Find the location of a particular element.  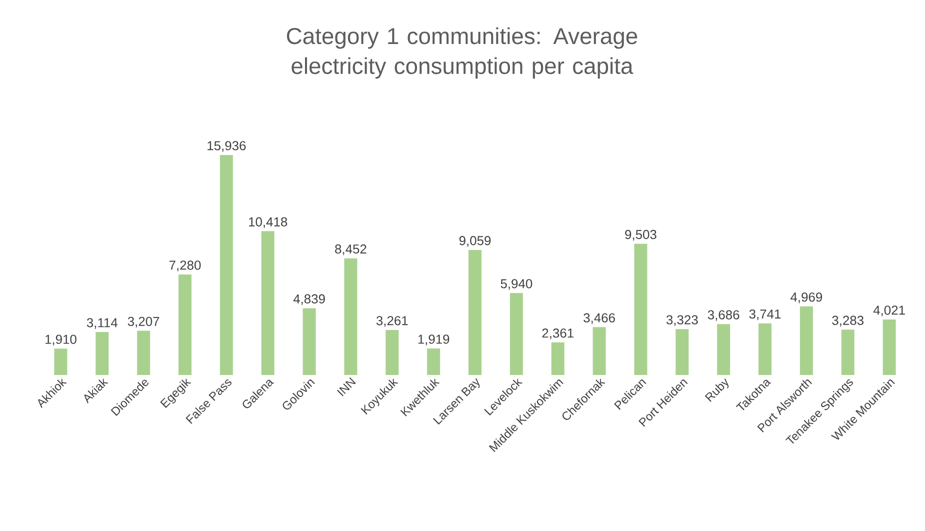

data-label: 9,059 is located at coordinates (475, 241).